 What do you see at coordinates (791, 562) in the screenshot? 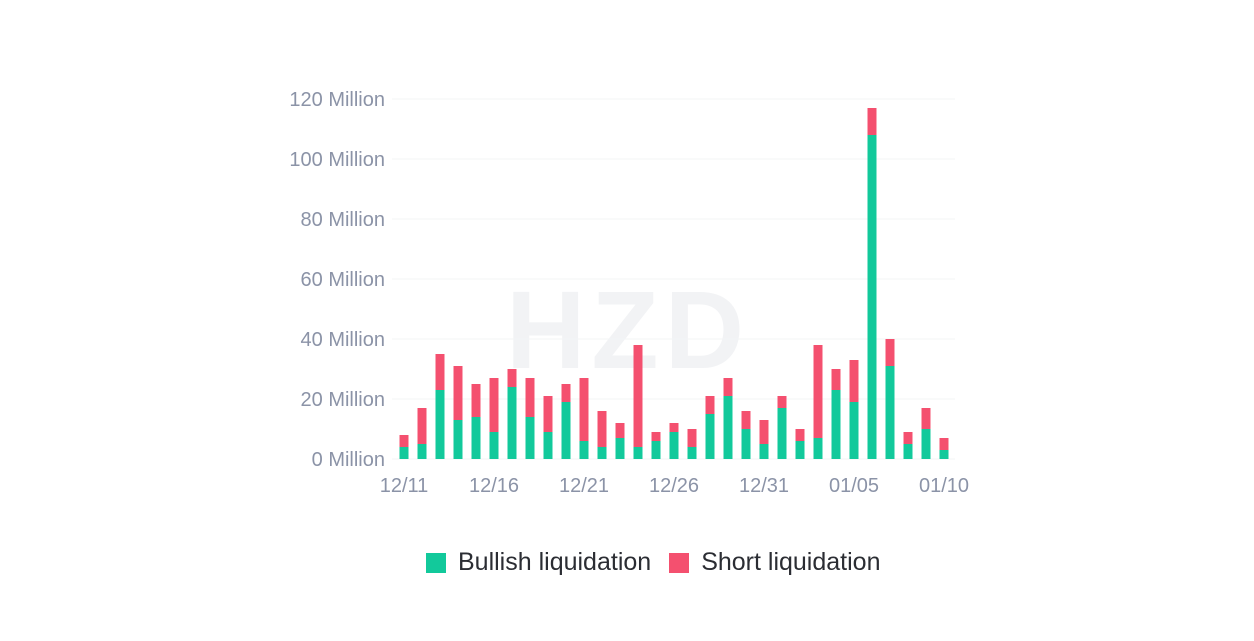
I see `legend-label-short: Short liquidation` at bounding box center [791, 562].